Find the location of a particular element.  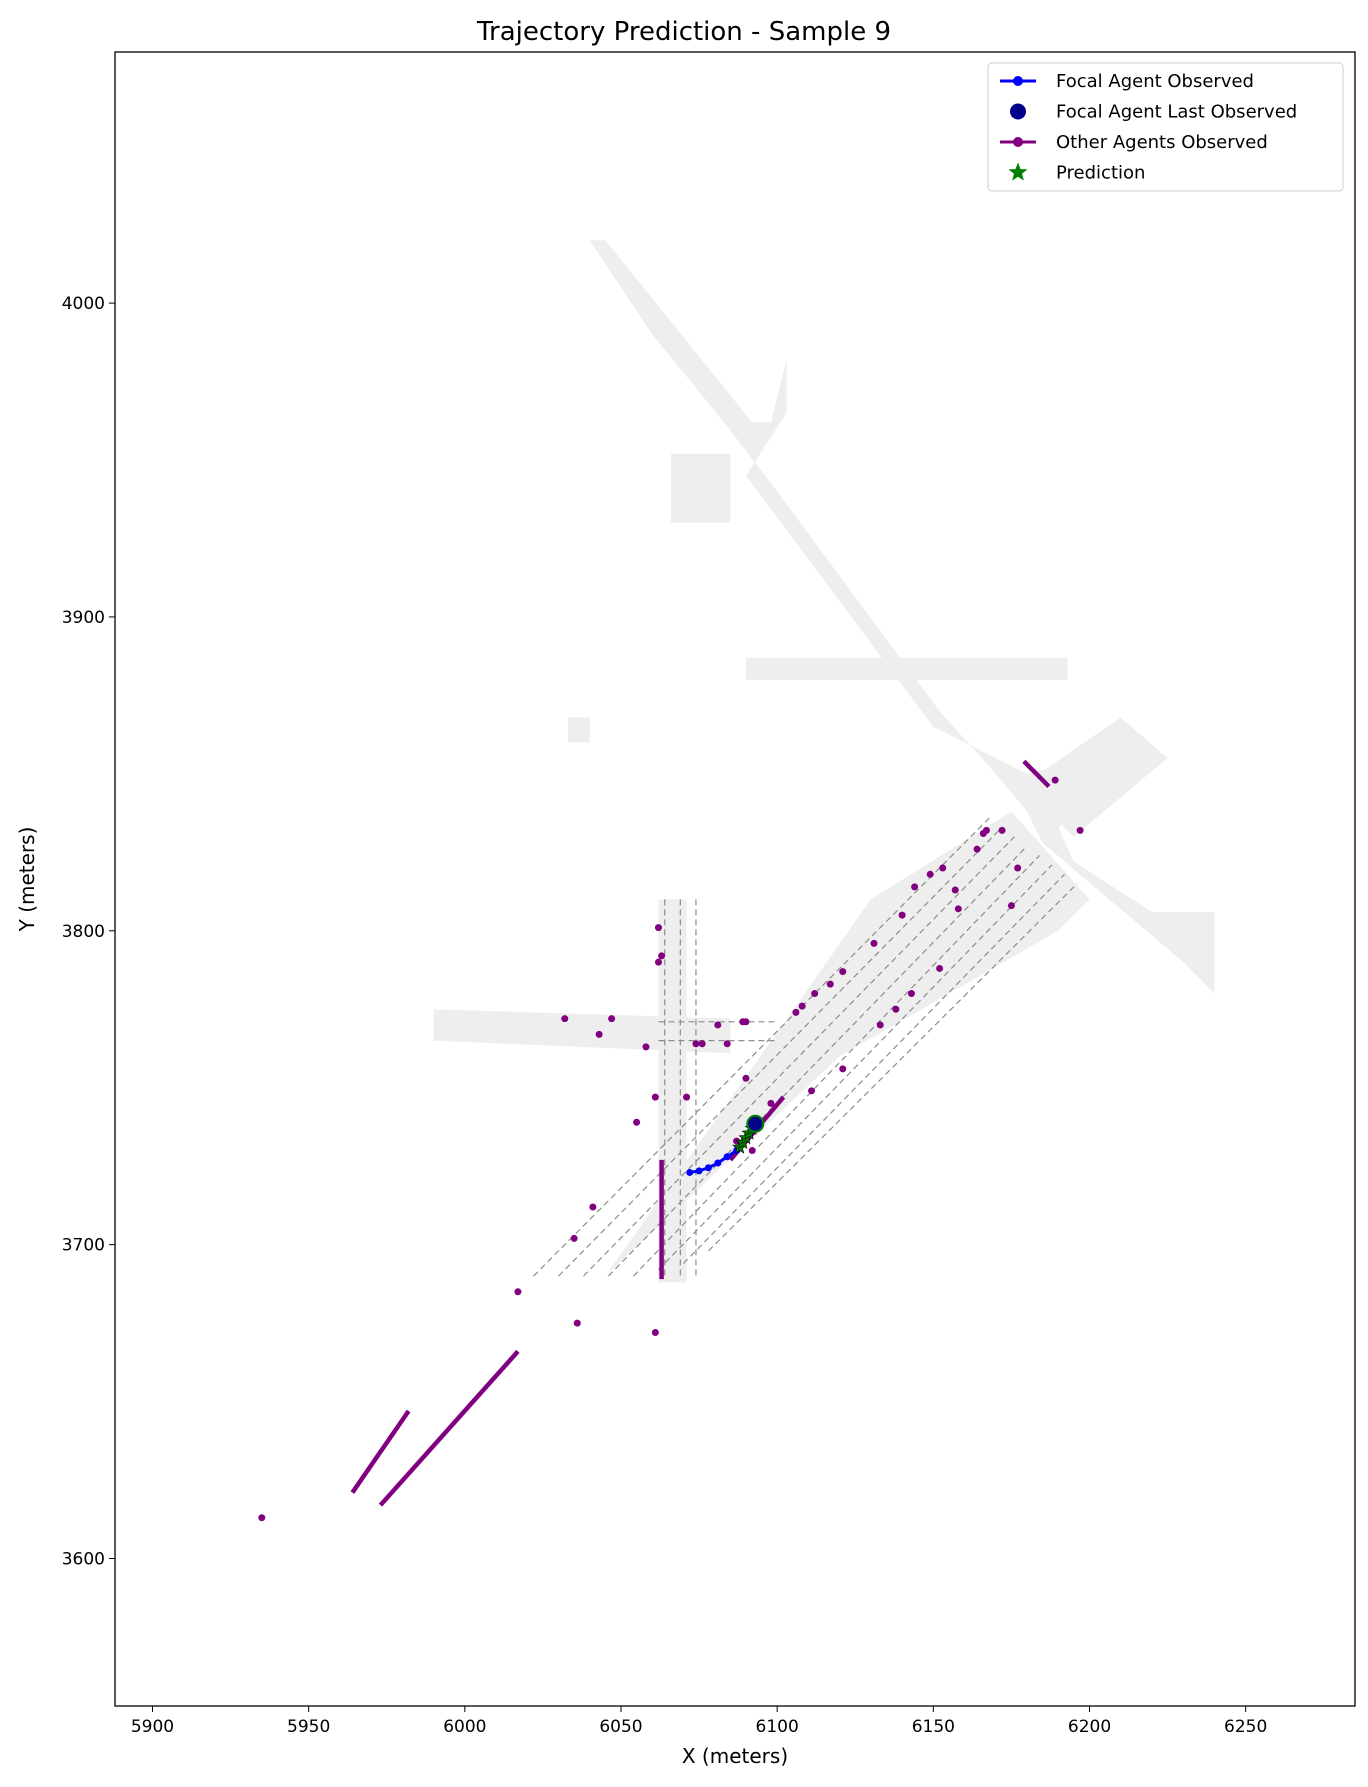

x-axis-label: X (meters) is located at coordinates (735, 1756).